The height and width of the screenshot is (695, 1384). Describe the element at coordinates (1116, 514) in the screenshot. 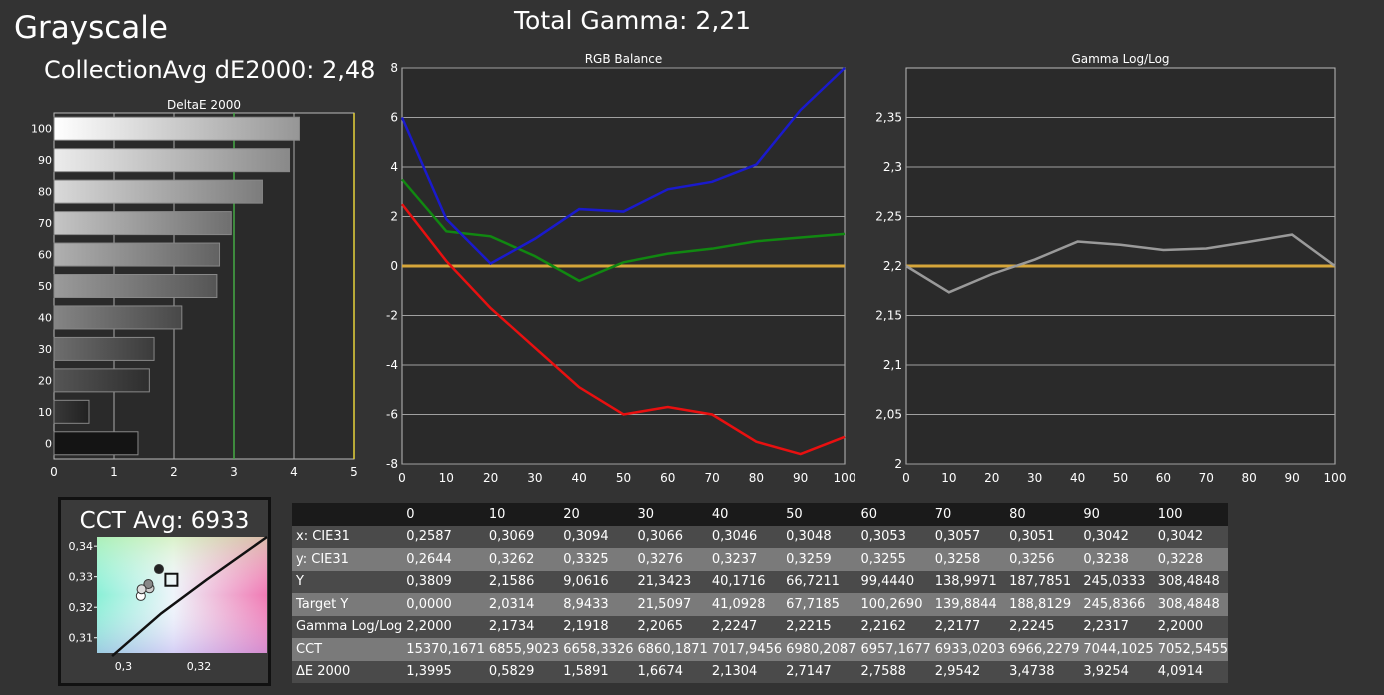

I see `column-header: 90` at that location.